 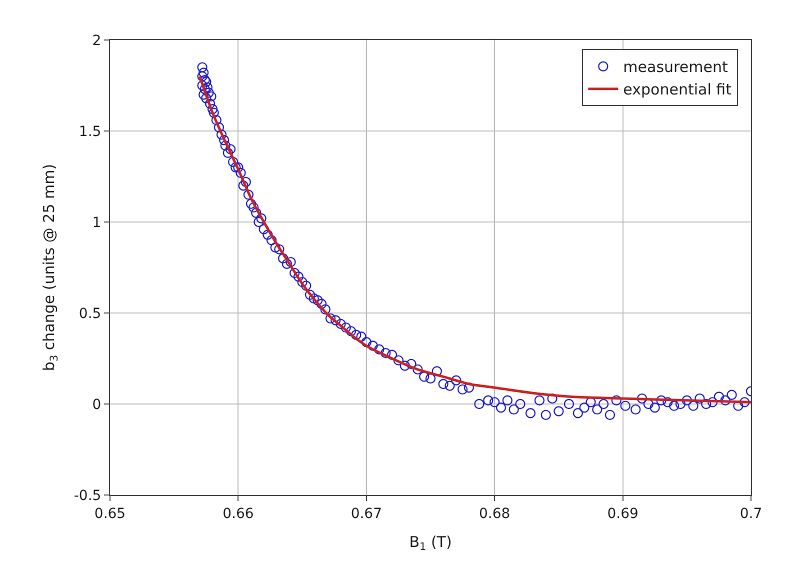 What do you see at coordinates (494, 514) in the screenshot?
I see `x-tick-label: 0.68` at bounding box center [494, 514].